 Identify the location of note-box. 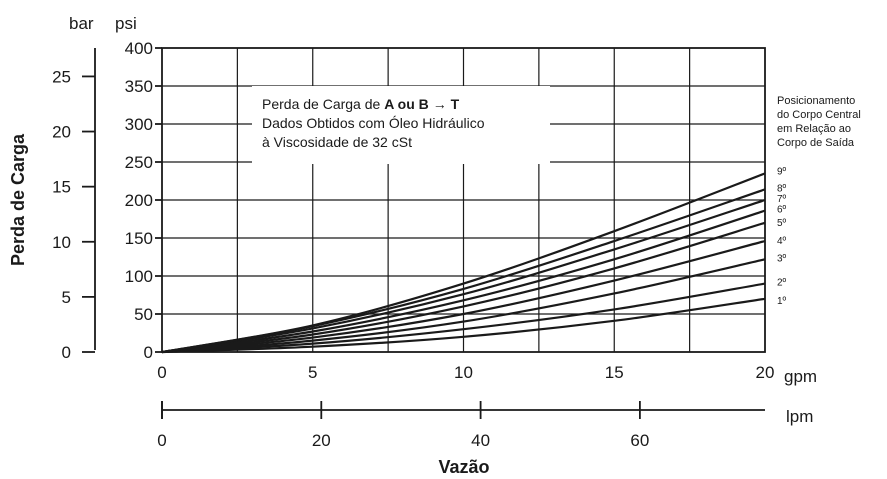
(401, 125).